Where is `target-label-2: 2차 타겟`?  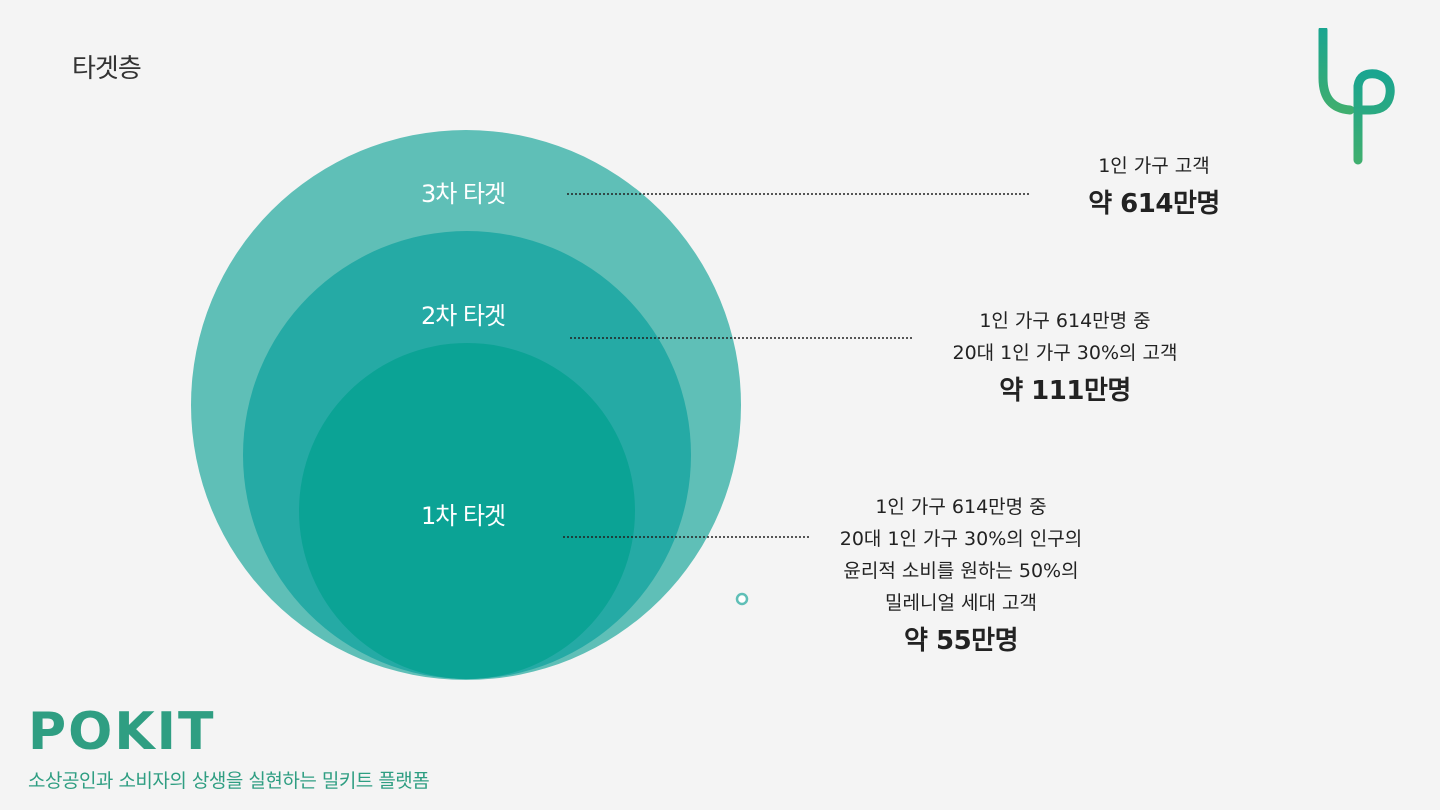 target-label-2: 2차 타겟 is located at coordinates (463, 316).